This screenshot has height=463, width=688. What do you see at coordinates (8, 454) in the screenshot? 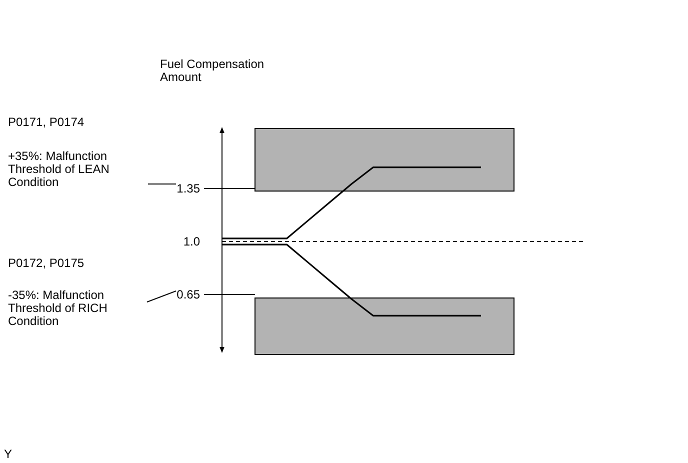
I see `text: Y` at bounding box center [8, 454].